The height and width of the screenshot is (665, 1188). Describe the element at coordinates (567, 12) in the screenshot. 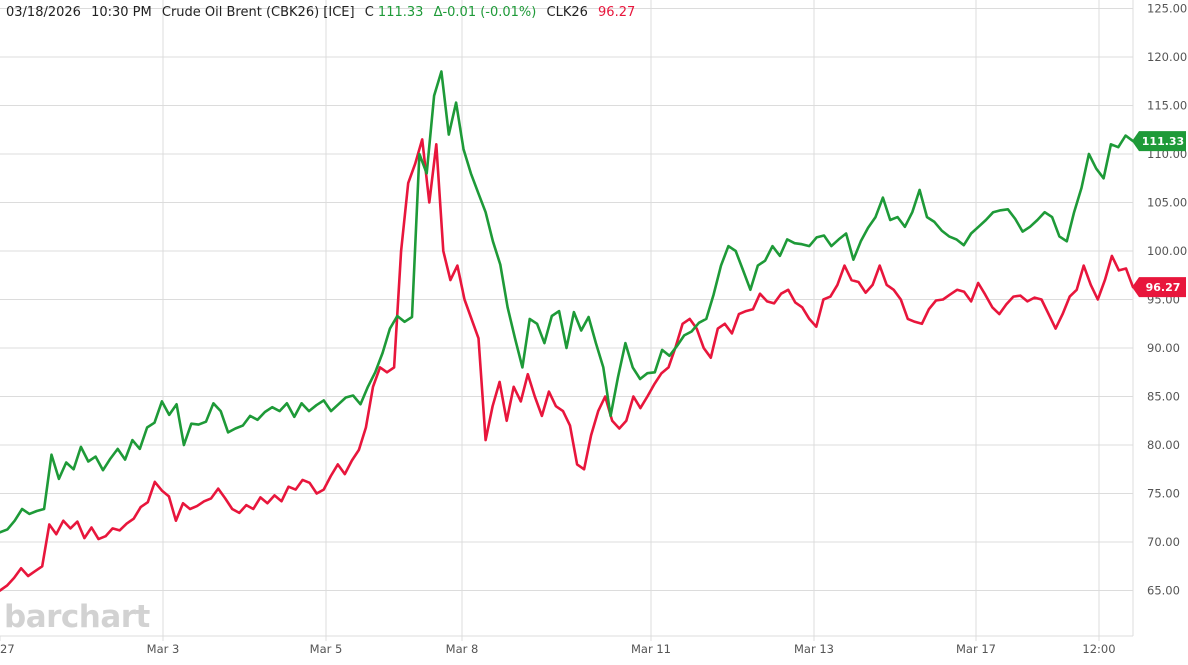

I see `header-compare-symbol: CLK26` at that location.